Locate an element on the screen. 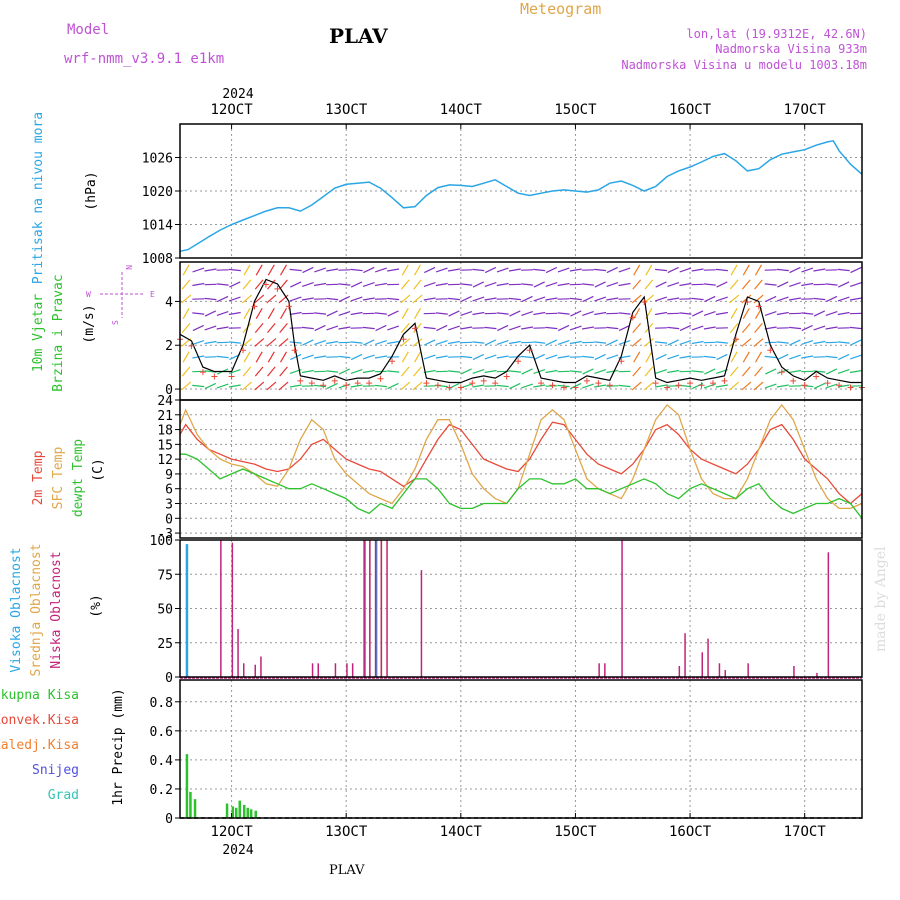  wind-unit: (m/s) is located at coordinates (89, 323).